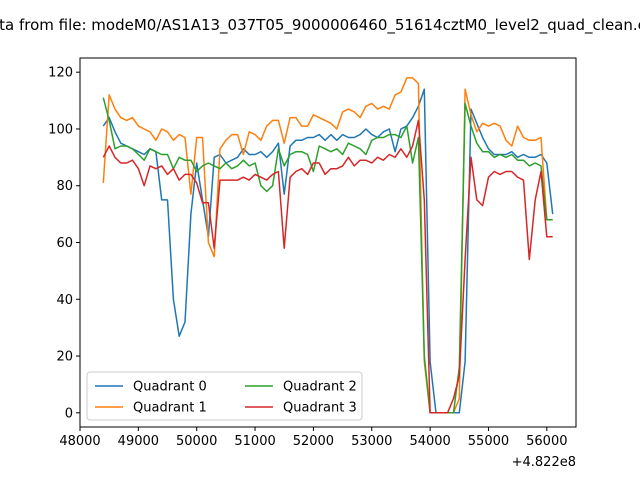  I want to click on legend: Quadrant 0 Quadrant 1 Quadrant 2 Quadrant 3, so click(224, 396).